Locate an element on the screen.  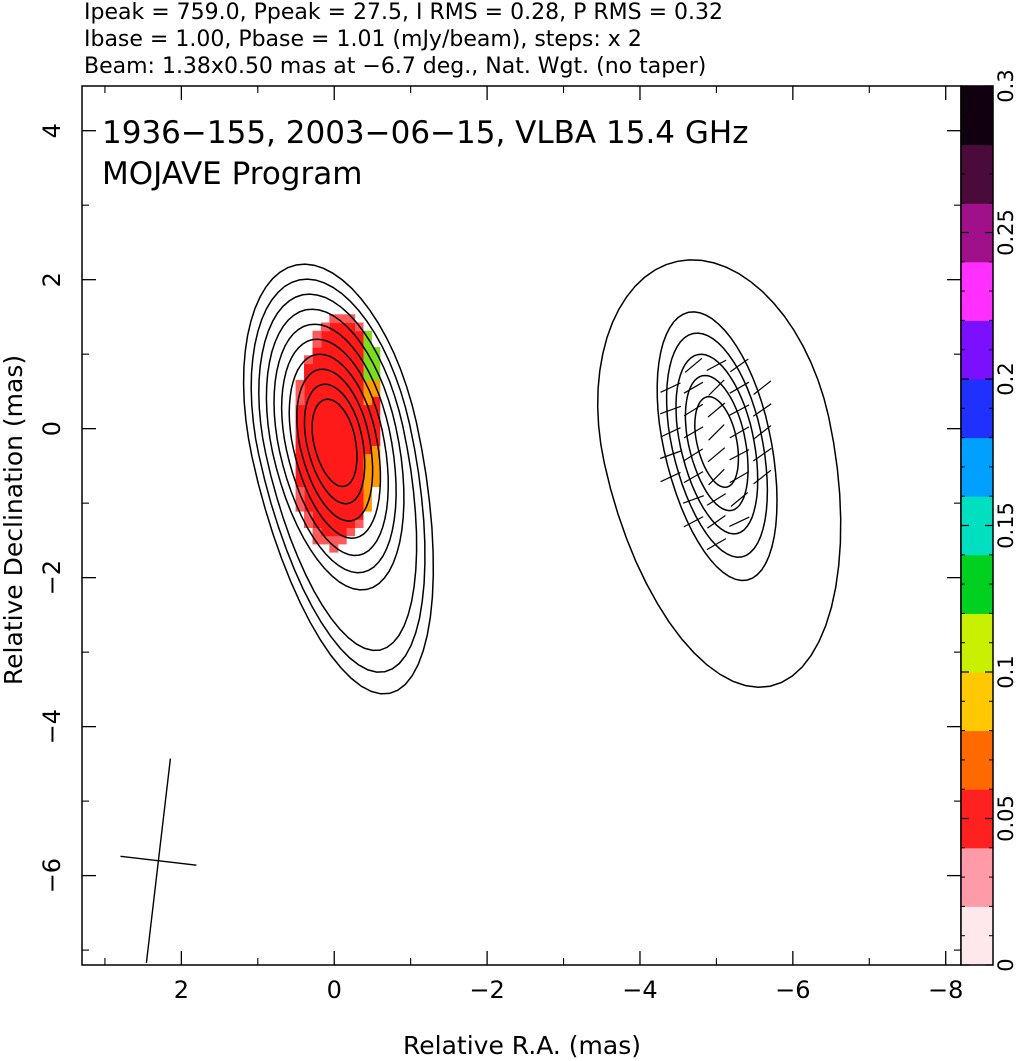
colorbar-tick-label: 0.25 is located at coordinates (1006, 232).